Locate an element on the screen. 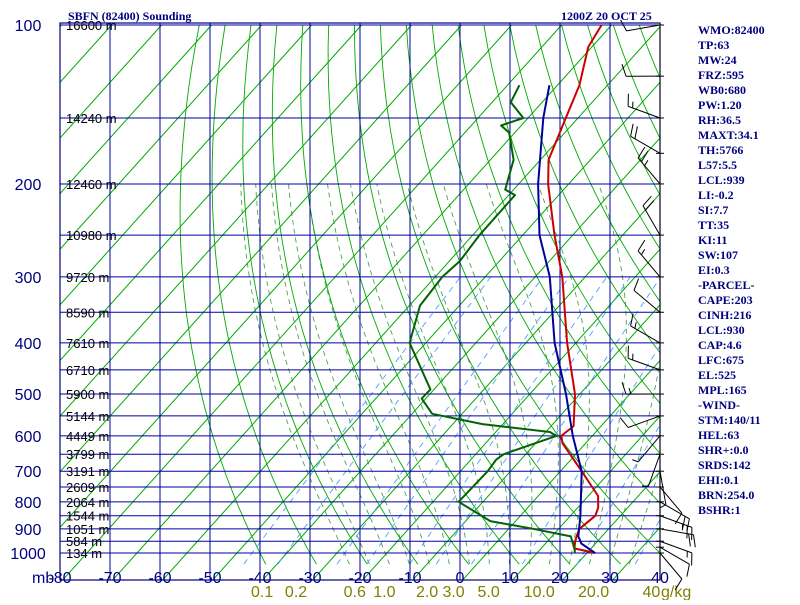 The image size is (800, 605). height-label: 8590 m is located at coordinates (87, 312).